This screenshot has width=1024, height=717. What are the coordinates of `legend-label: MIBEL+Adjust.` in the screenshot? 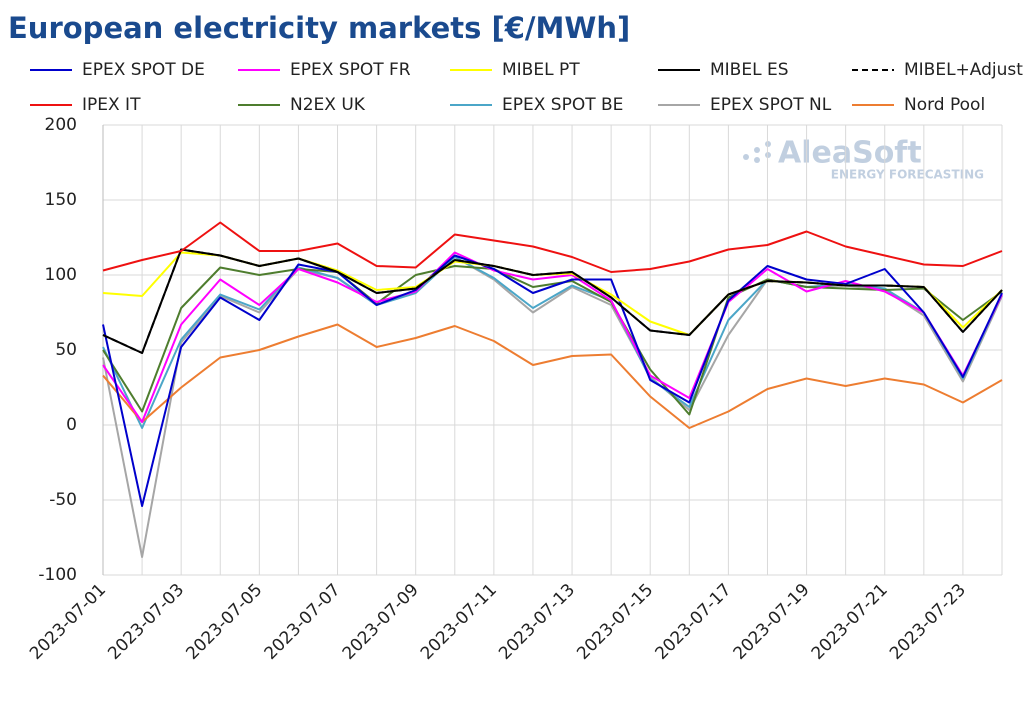 It's located at (964, 70).